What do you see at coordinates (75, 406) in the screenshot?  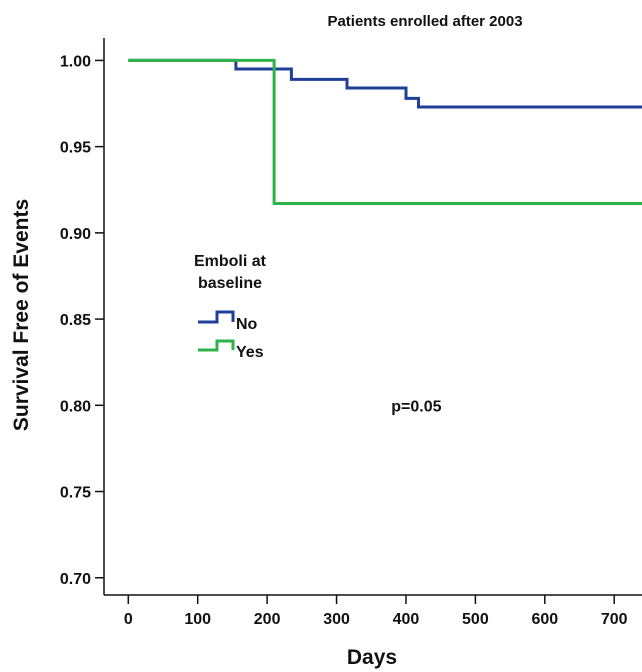 I see `y-tick-label: 0.80` at bounding box center [75, 406].